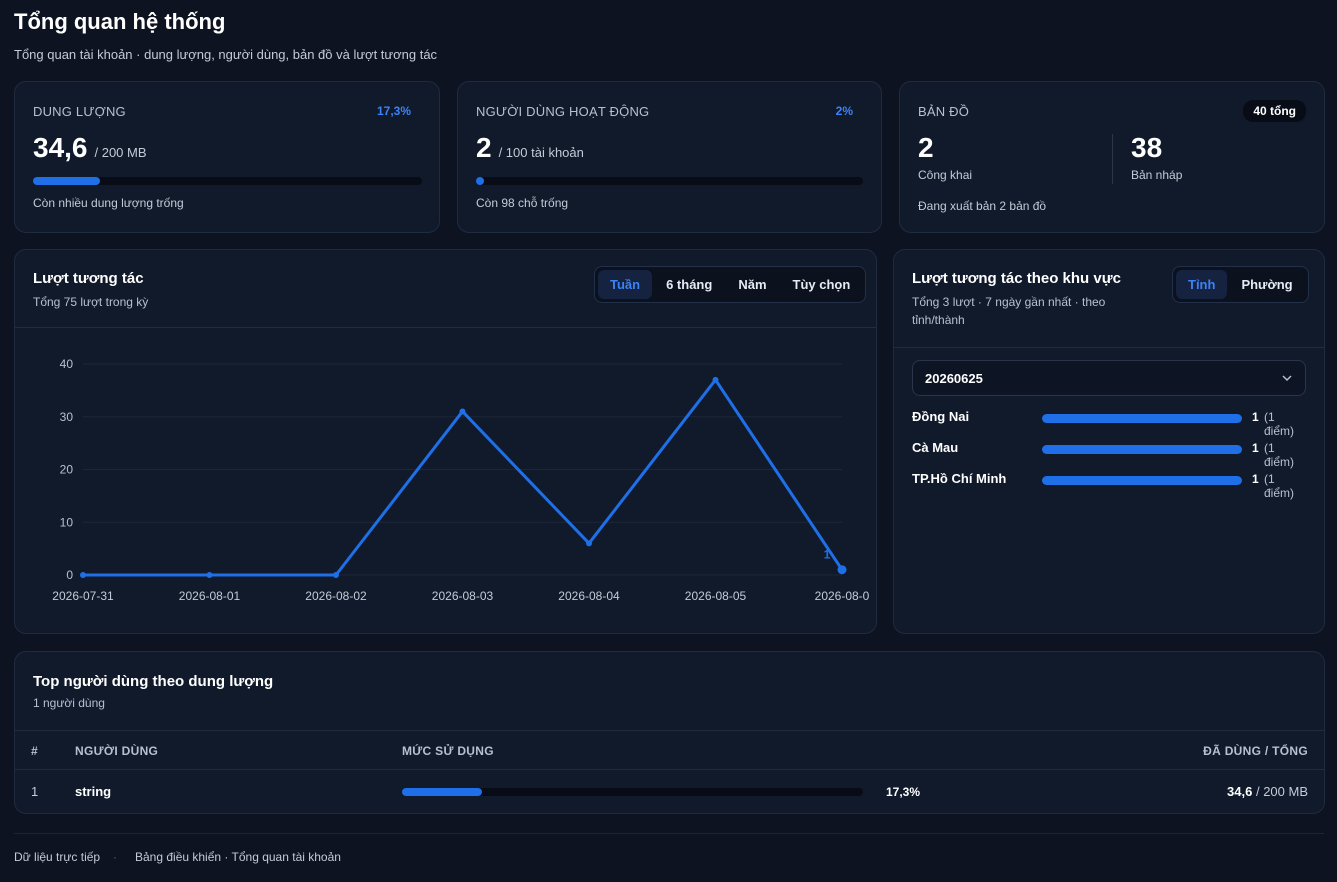  What do you see at coordinates (1147, 147) in the screenshot?
I see `maps-draft-value: 38` at bounding box center [1147, 147].